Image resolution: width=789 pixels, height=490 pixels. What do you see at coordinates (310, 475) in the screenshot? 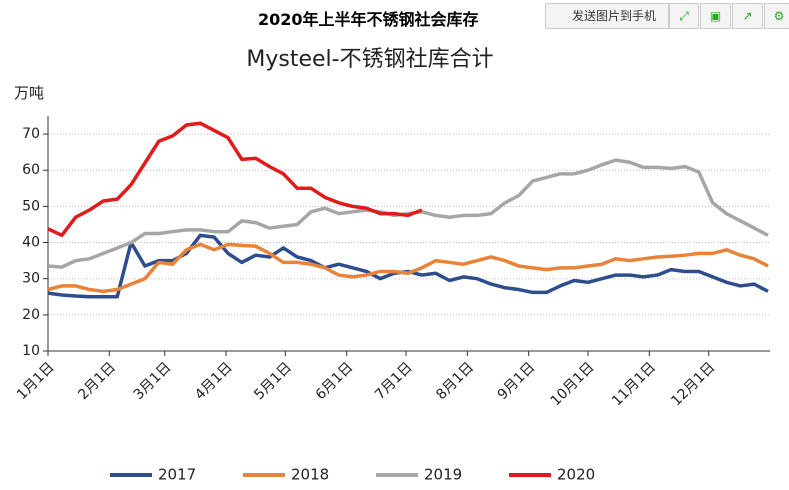
I see `legend-label: 2018` at bounding box center [310, 475].